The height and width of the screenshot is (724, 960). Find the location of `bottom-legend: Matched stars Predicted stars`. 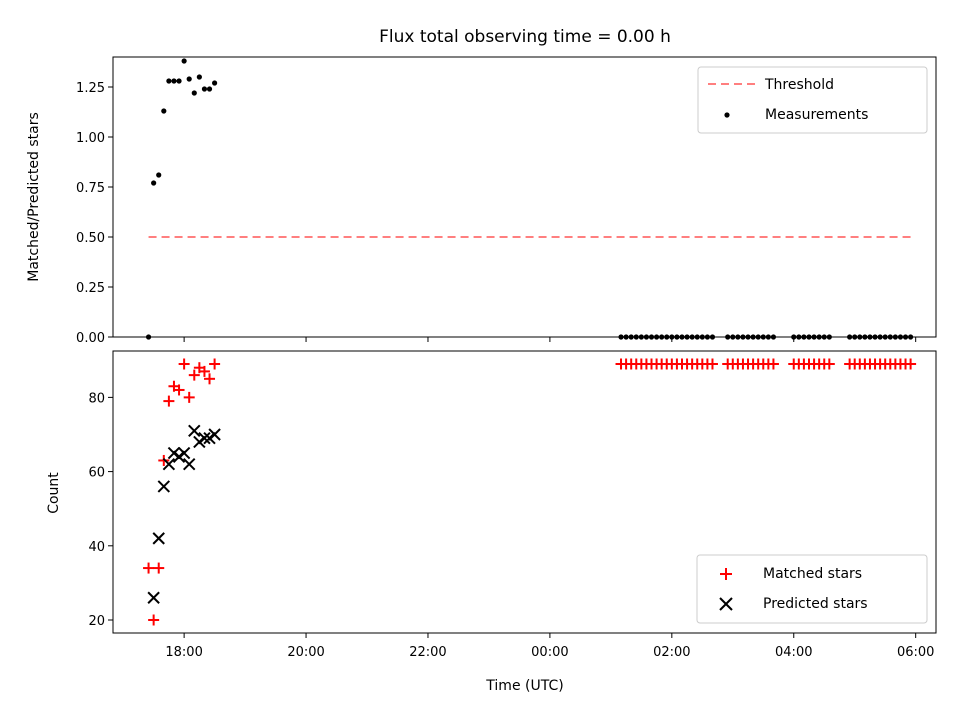

bottom-legend: Matched stars Predicted stars is located at coordinates (812, 589).